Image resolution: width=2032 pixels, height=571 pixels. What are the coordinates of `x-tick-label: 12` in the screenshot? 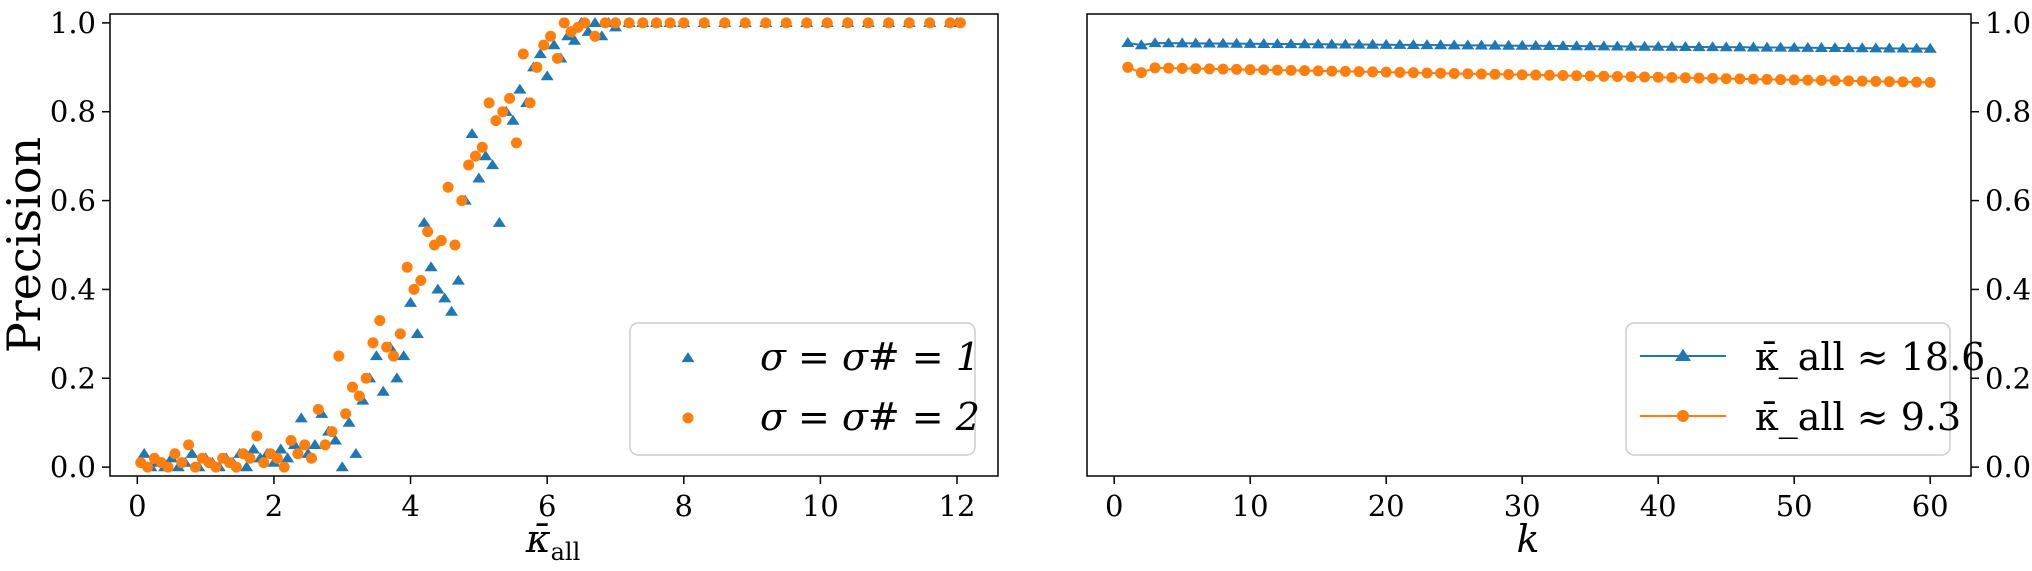 It's located at (957, 506).